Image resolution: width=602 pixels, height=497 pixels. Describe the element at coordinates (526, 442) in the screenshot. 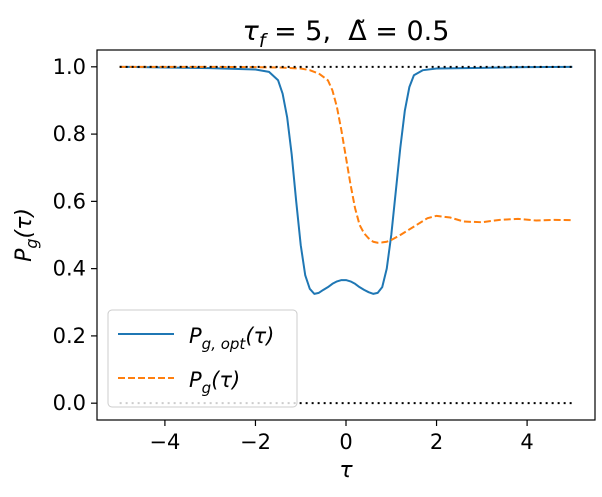

I see `x-tick-label: 4` at that location.